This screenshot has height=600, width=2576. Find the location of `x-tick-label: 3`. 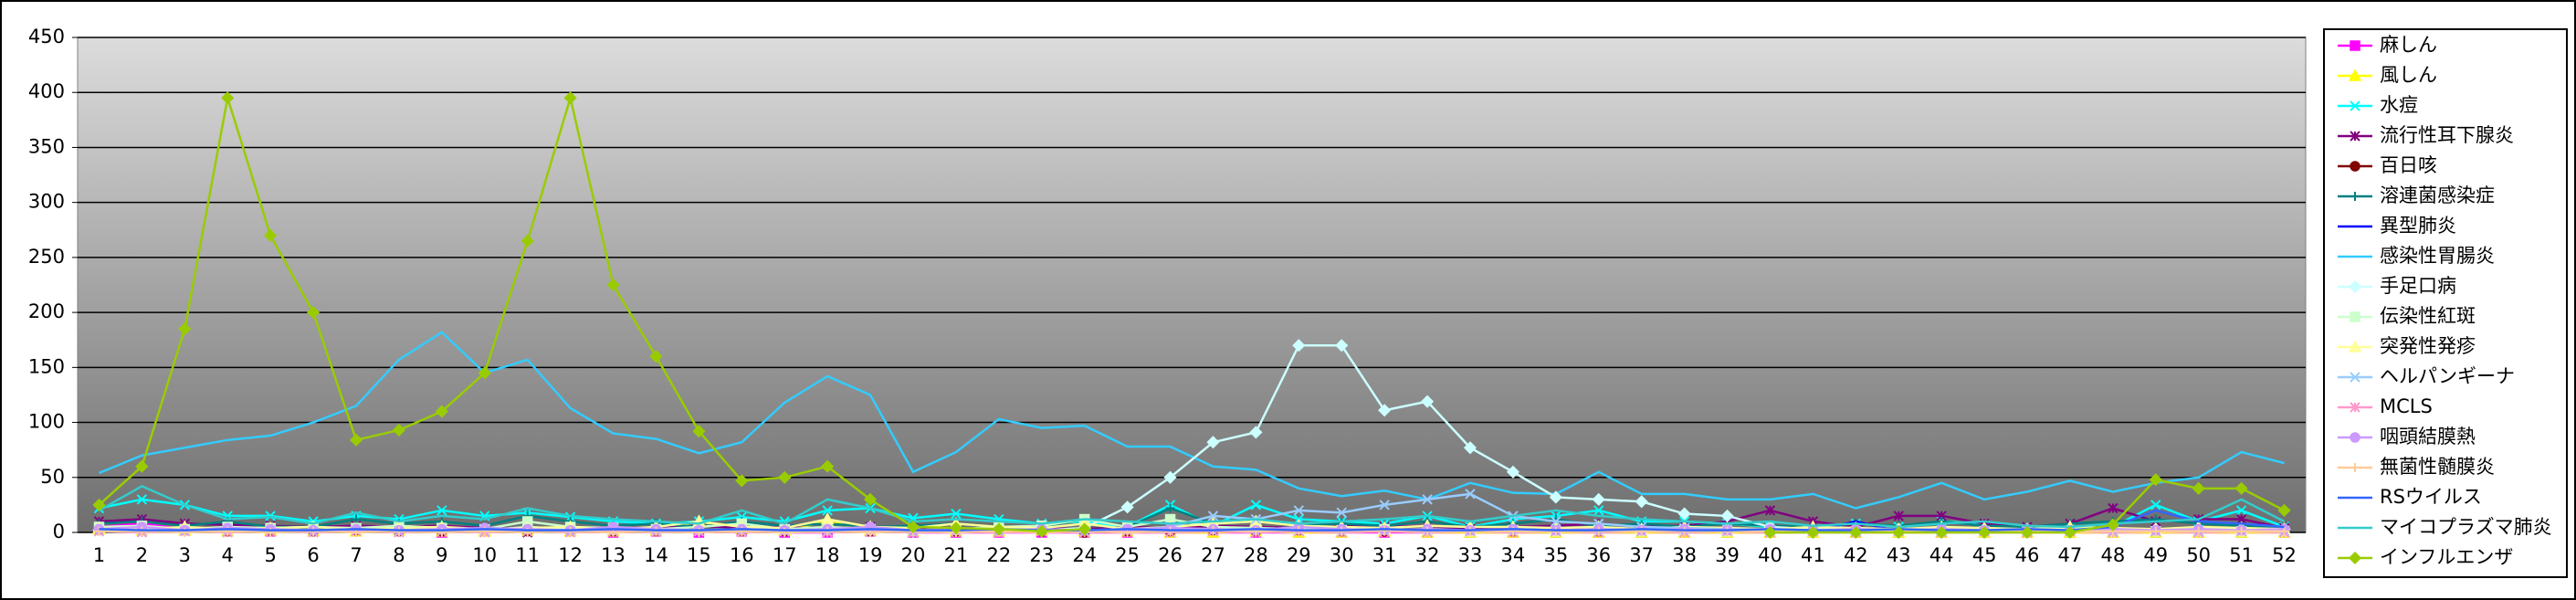

x-tick-label: 3 is located at coordinates (185, 555).